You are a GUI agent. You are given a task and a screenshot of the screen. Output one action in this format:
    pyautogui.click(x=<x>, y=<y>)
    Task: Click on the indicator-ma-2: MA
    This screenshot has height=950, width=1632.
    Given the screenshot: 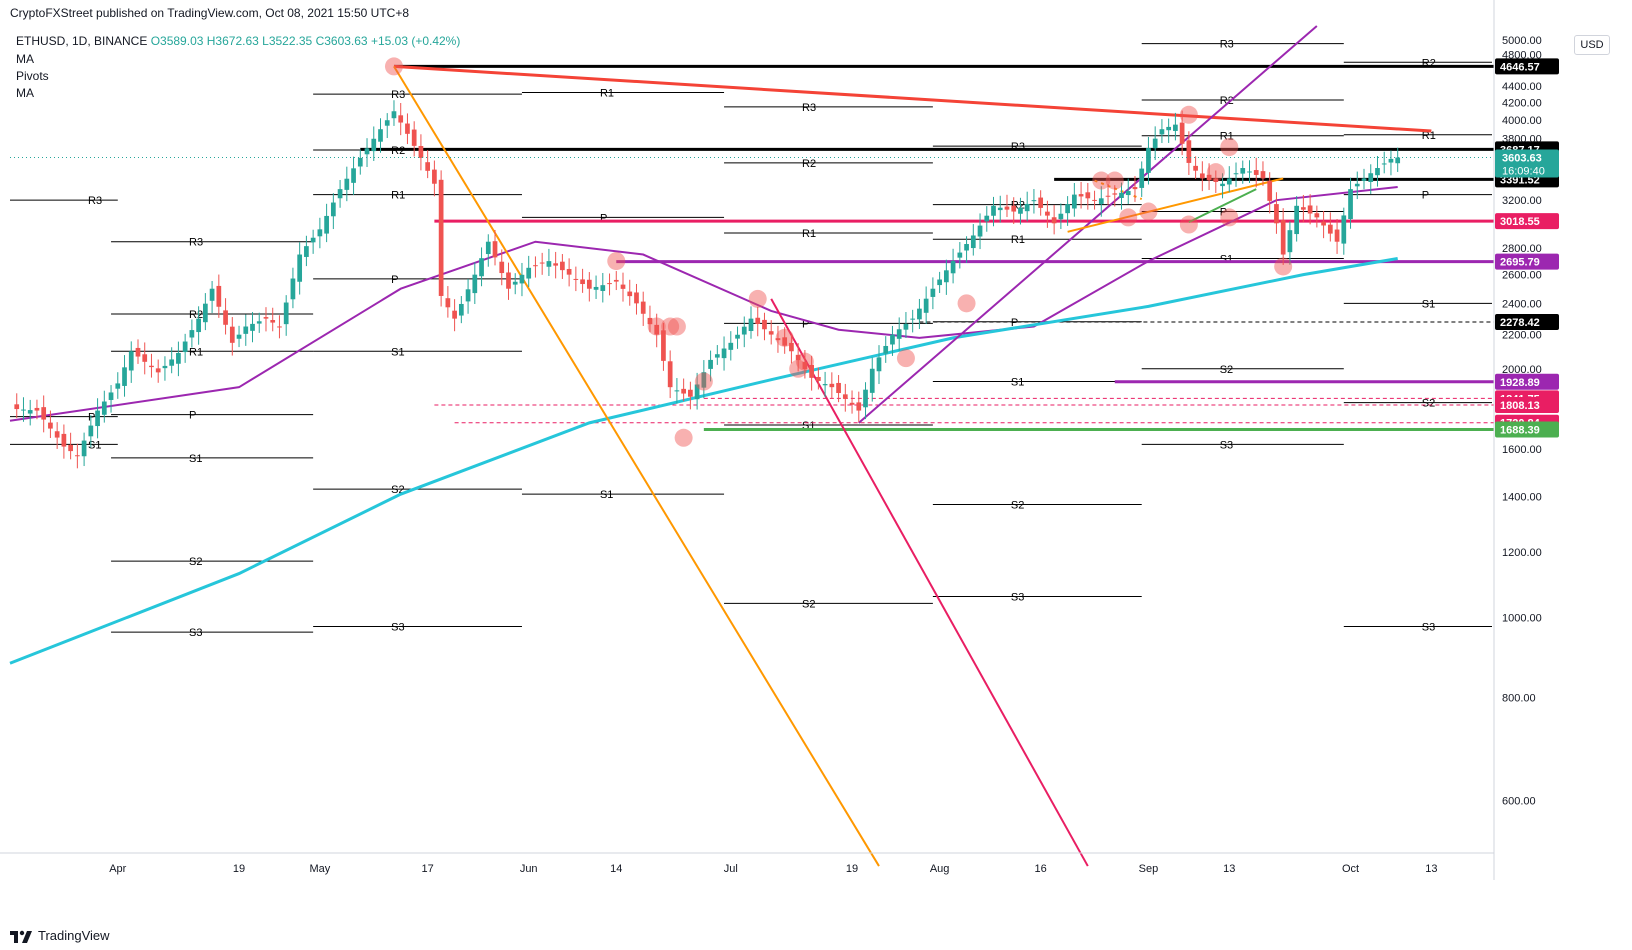 What is the action you would take?
    pyautogui.click(x=25, y=93)
    